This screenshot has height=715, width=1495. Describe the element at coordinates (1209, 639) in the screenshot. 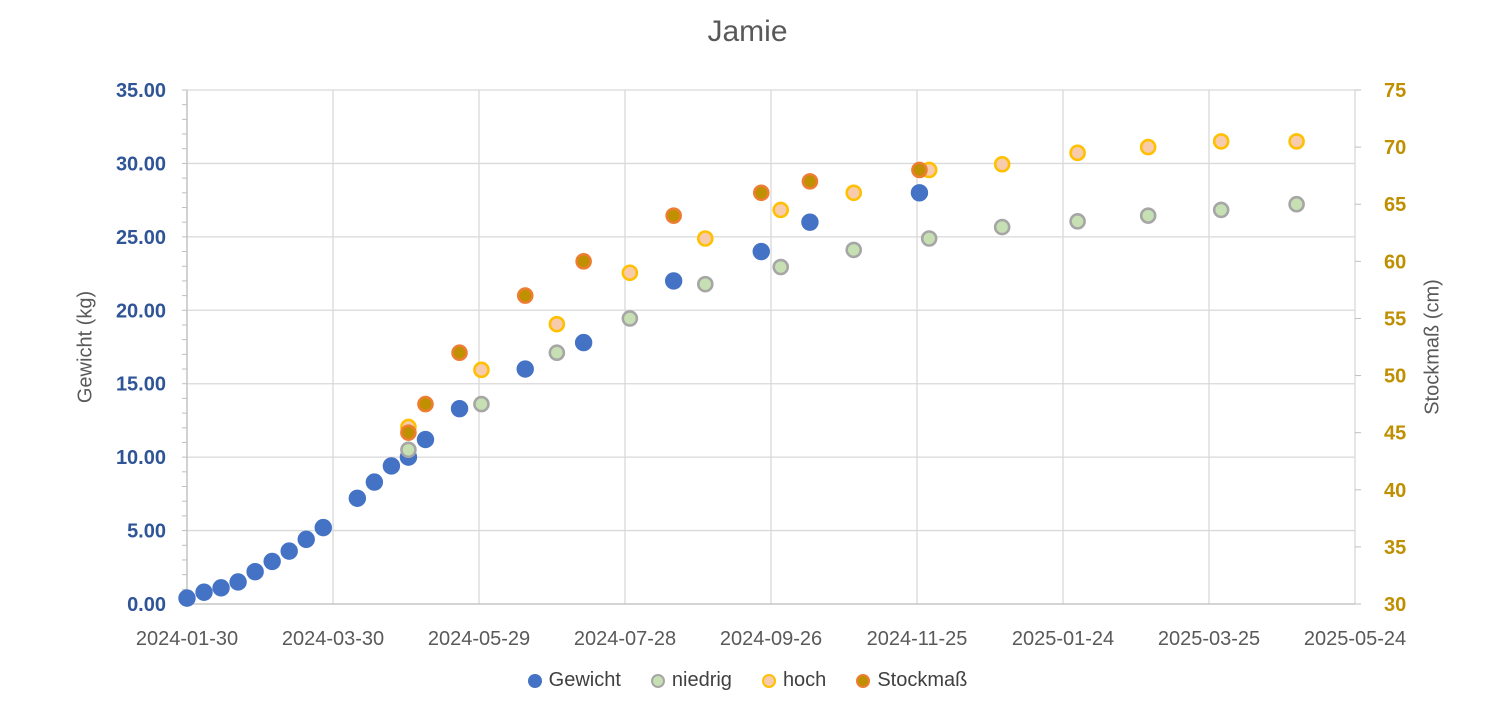

I see `x-tick-label: 2025-03-25` at that location.